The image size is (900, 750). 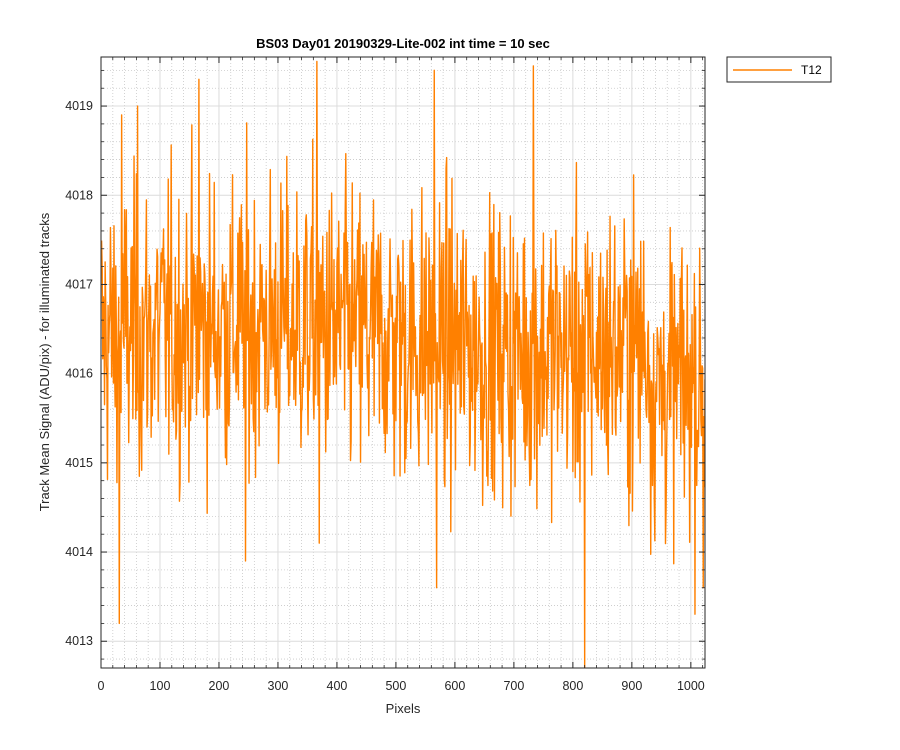 What do you see at coordinates (395, 686) in the screenshot?
I see `x-tick-label: 500` at bounding box center [395, 686].